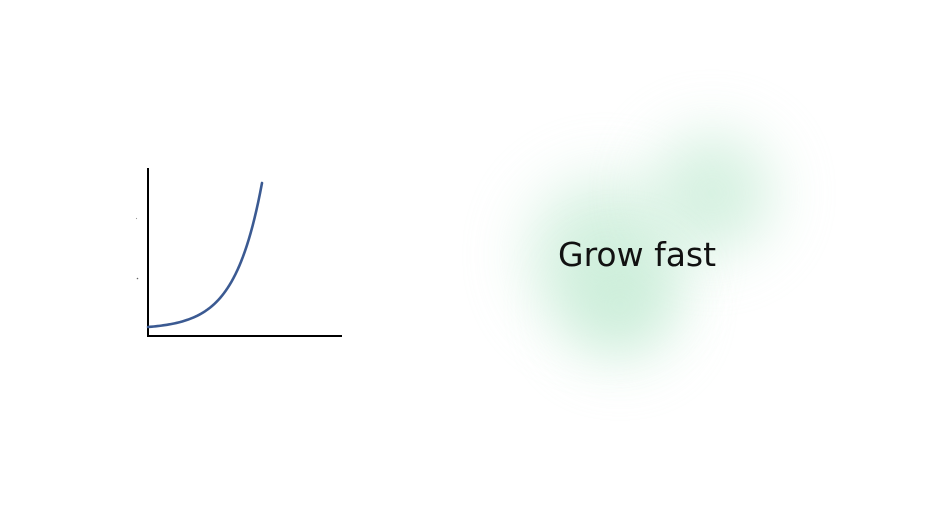 The width and height of the screenshot is (932, 511). I want to click on slogan-text: Grow fast, so click(637, 254).